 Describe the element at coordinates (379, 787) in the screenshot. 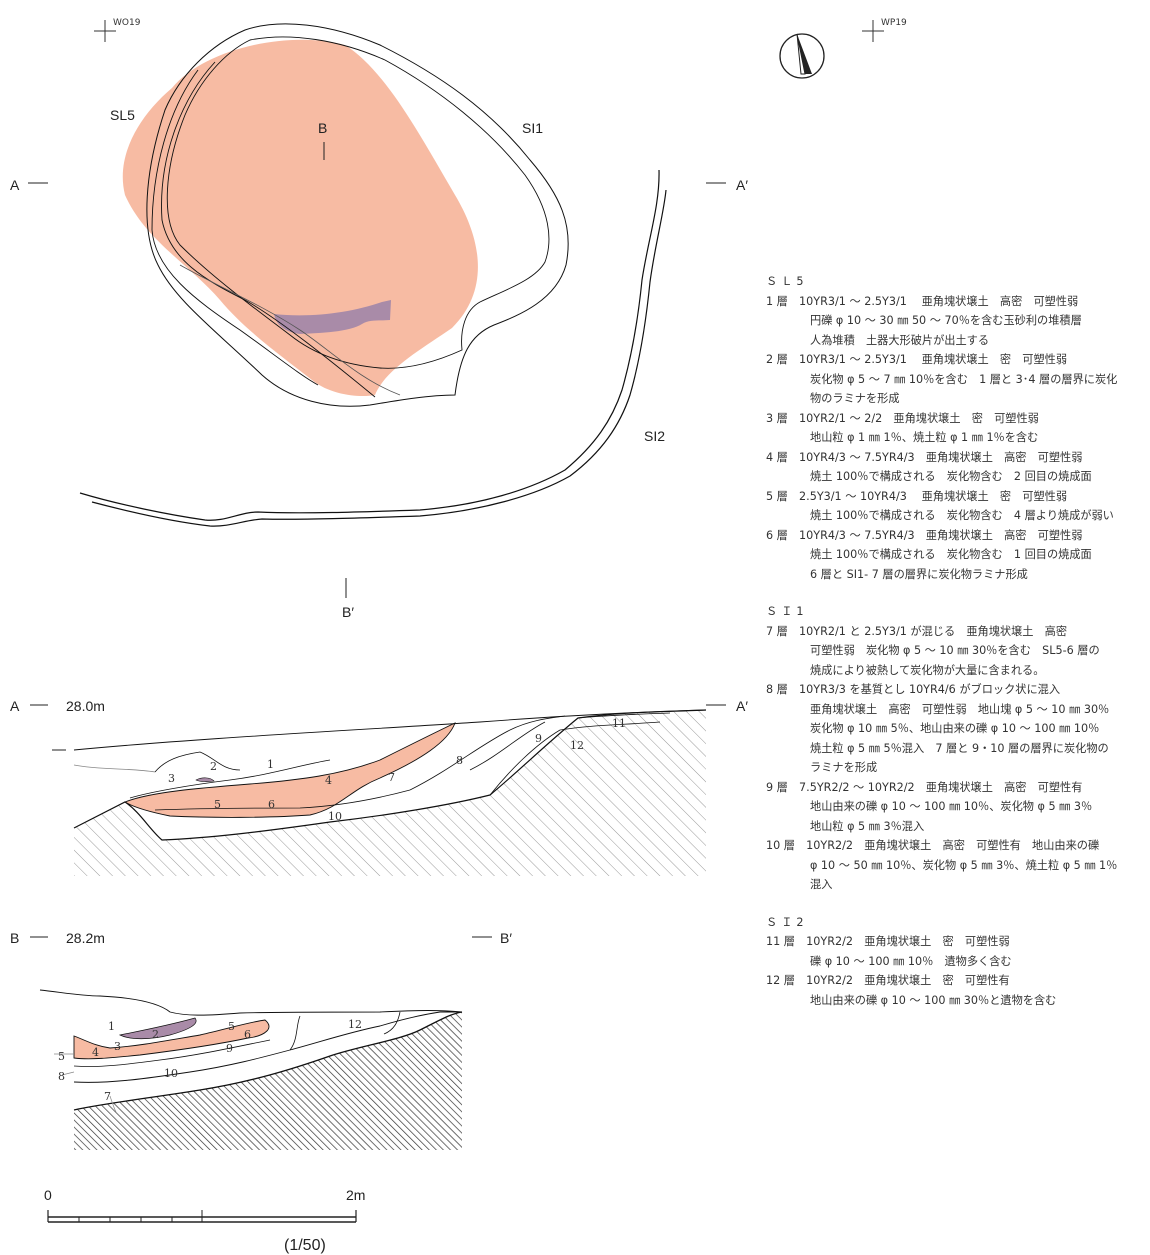

I see `section-a-profile: A 28.0m A′ 1 2 3 4 5 6 7 8 9 10 11 12` at that location.